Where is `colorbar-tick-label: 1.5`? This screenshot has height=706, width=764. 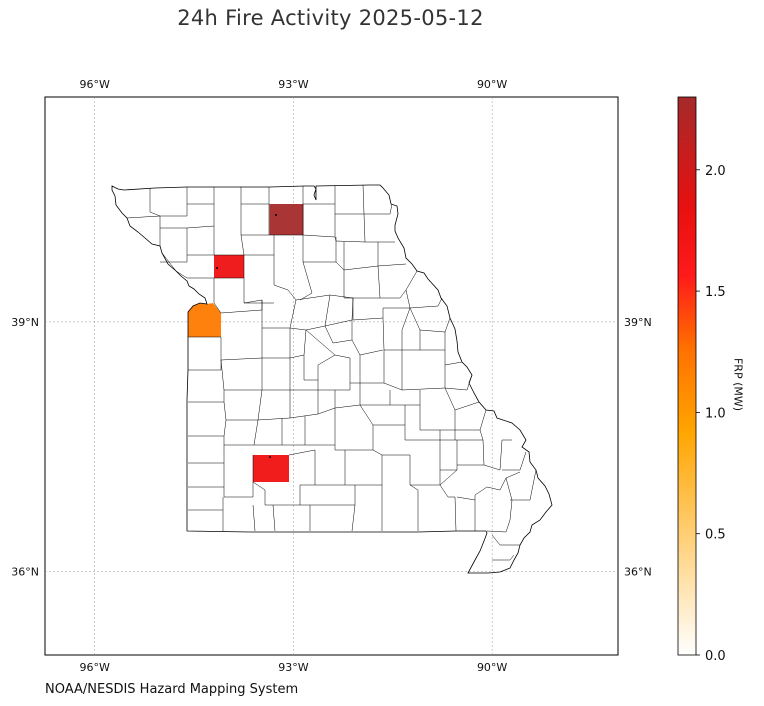 colorbar-tick-label: 1.5 is located at coordinates (715, 292).